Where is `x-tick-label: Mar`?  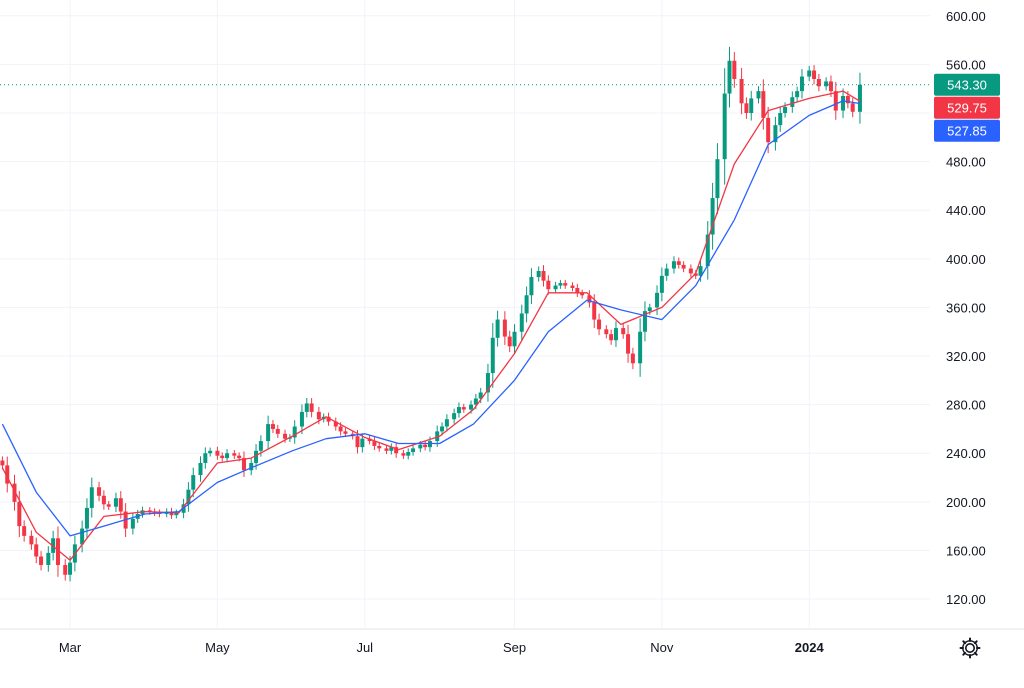 x-tick-label: Mar is located at coordinates (70, 647).